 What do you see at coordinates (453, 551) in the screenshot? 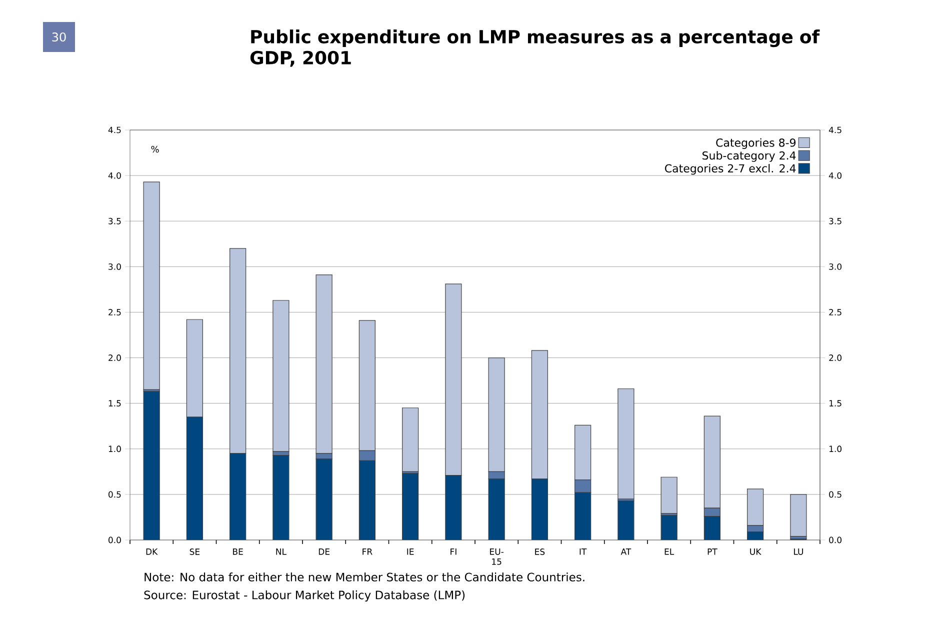
I see `x-tick-label: FI` at bounding box center [453, 551].